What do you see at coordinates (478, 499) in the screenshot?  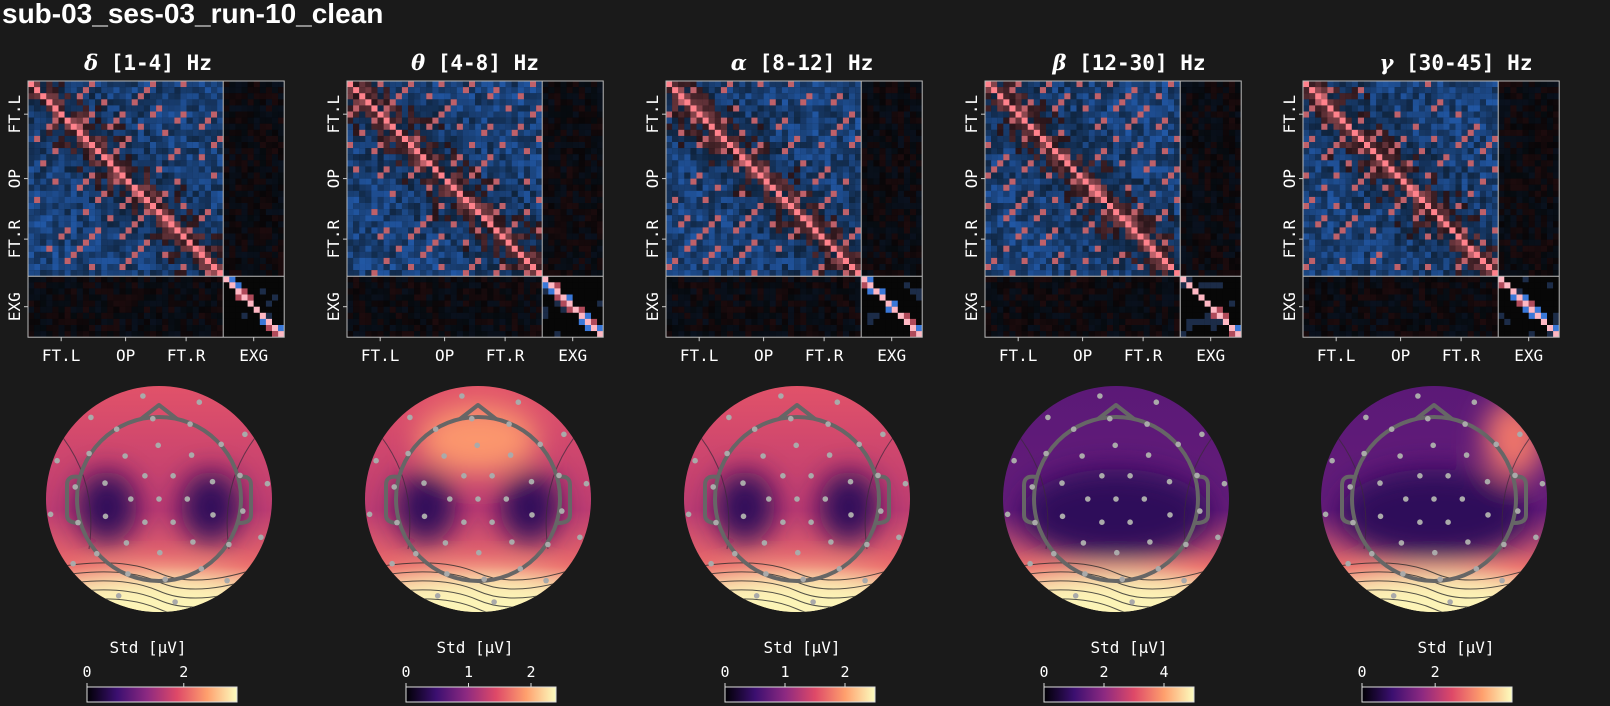 I see `electrode-dot` at bounding box center [478, 499].